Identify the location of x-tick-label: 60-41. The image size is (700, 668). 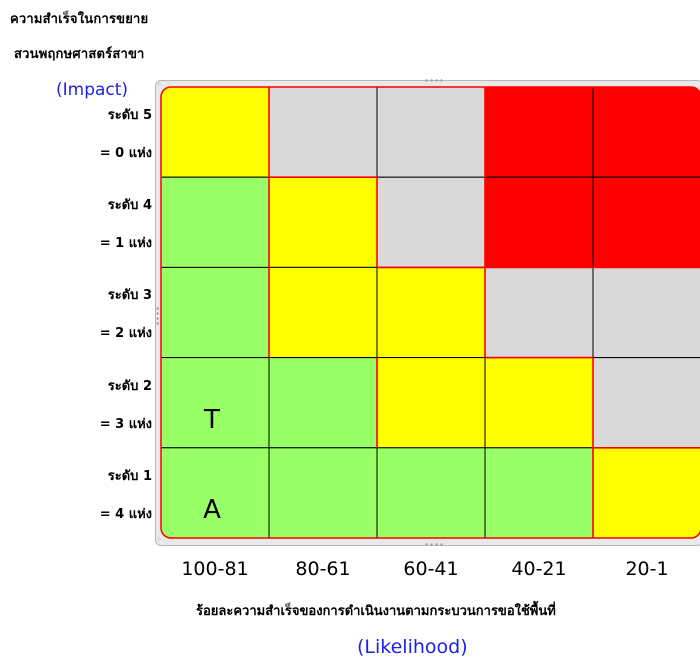
(431, 569).